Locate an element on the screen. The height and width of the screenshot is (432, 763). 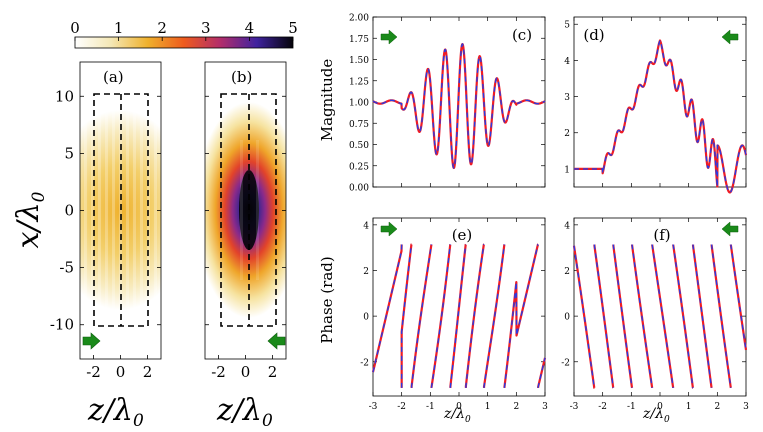
map-y-tick-label: 0 is located at coordinates (69, 211).